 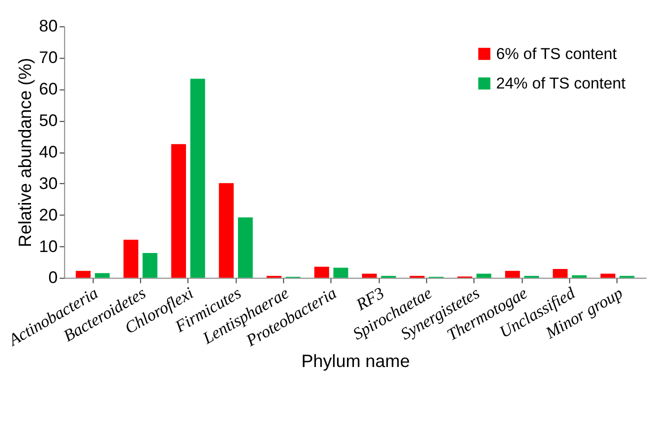 What do you see at coordinates (48, 183) in the screenshot?
I see `y-tick-label: 30` at bounding box center [48, 183].